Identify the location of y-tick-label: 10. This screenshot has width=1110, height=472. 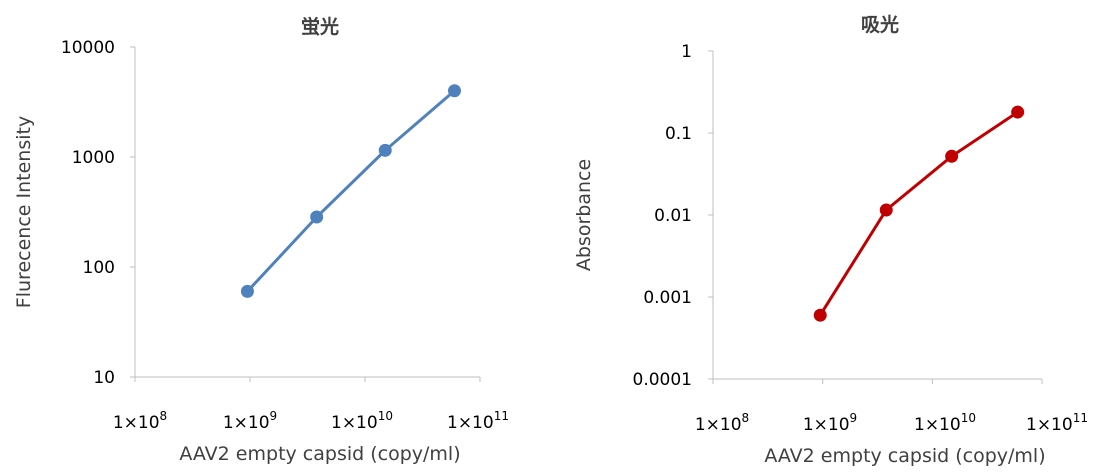
(104, 378).